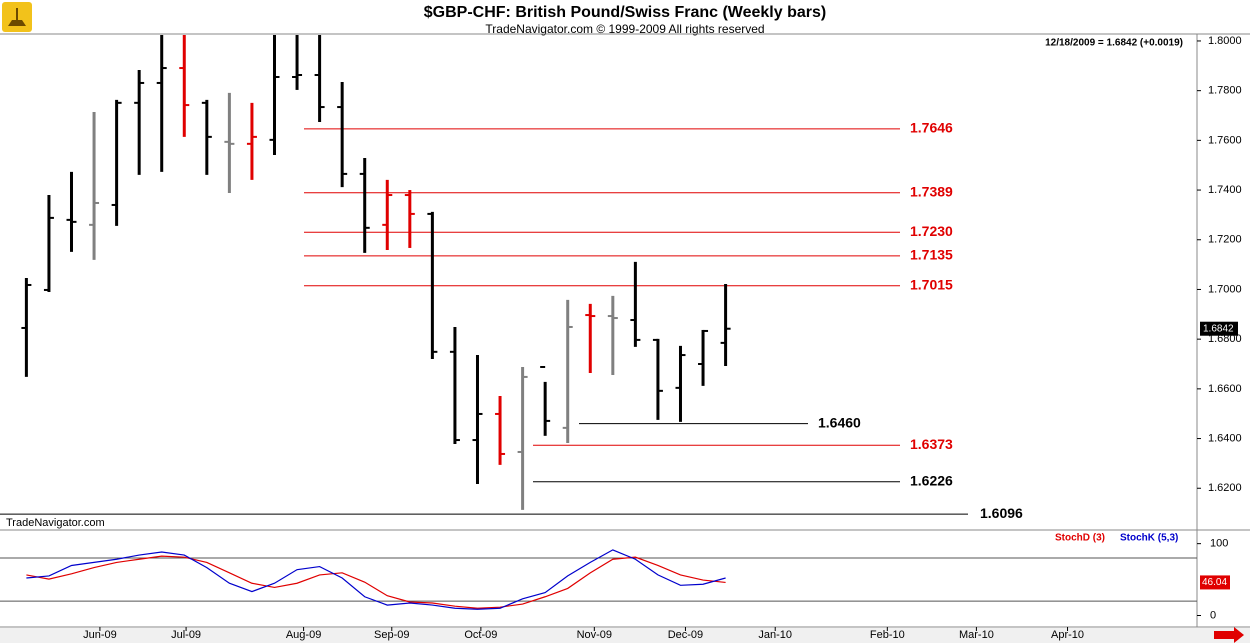 Image resolution: width=1250 pixels, height=643 pixels. Describe the element at coordinates (931, 128) in the screenshot. I see `level-label: 1.7646` at that location.